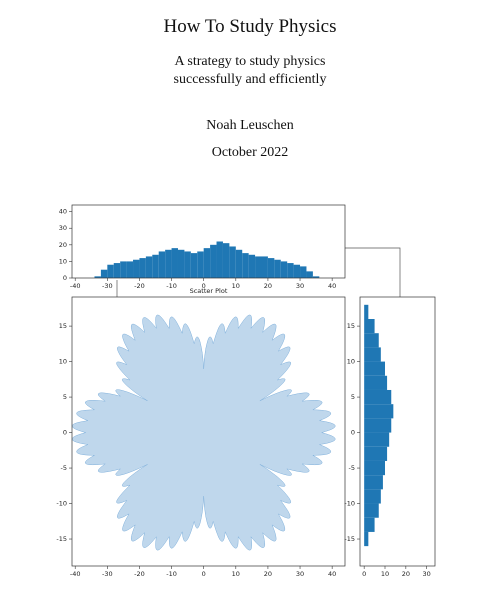  What do you see at coordinates (250, 79) in the screenshot?
I see `subtitle: successfully and efficiently` at bounding box center [250, 79].